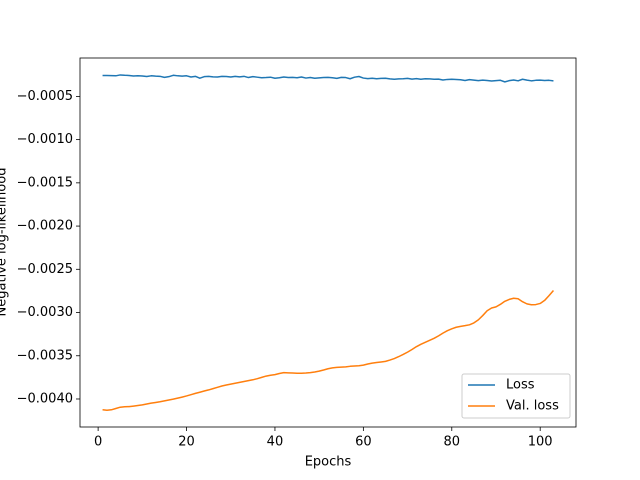 The width and height of the screenshot is (640, 480). I want to click on y-tick-label: −0.0035, so click(45, 355).